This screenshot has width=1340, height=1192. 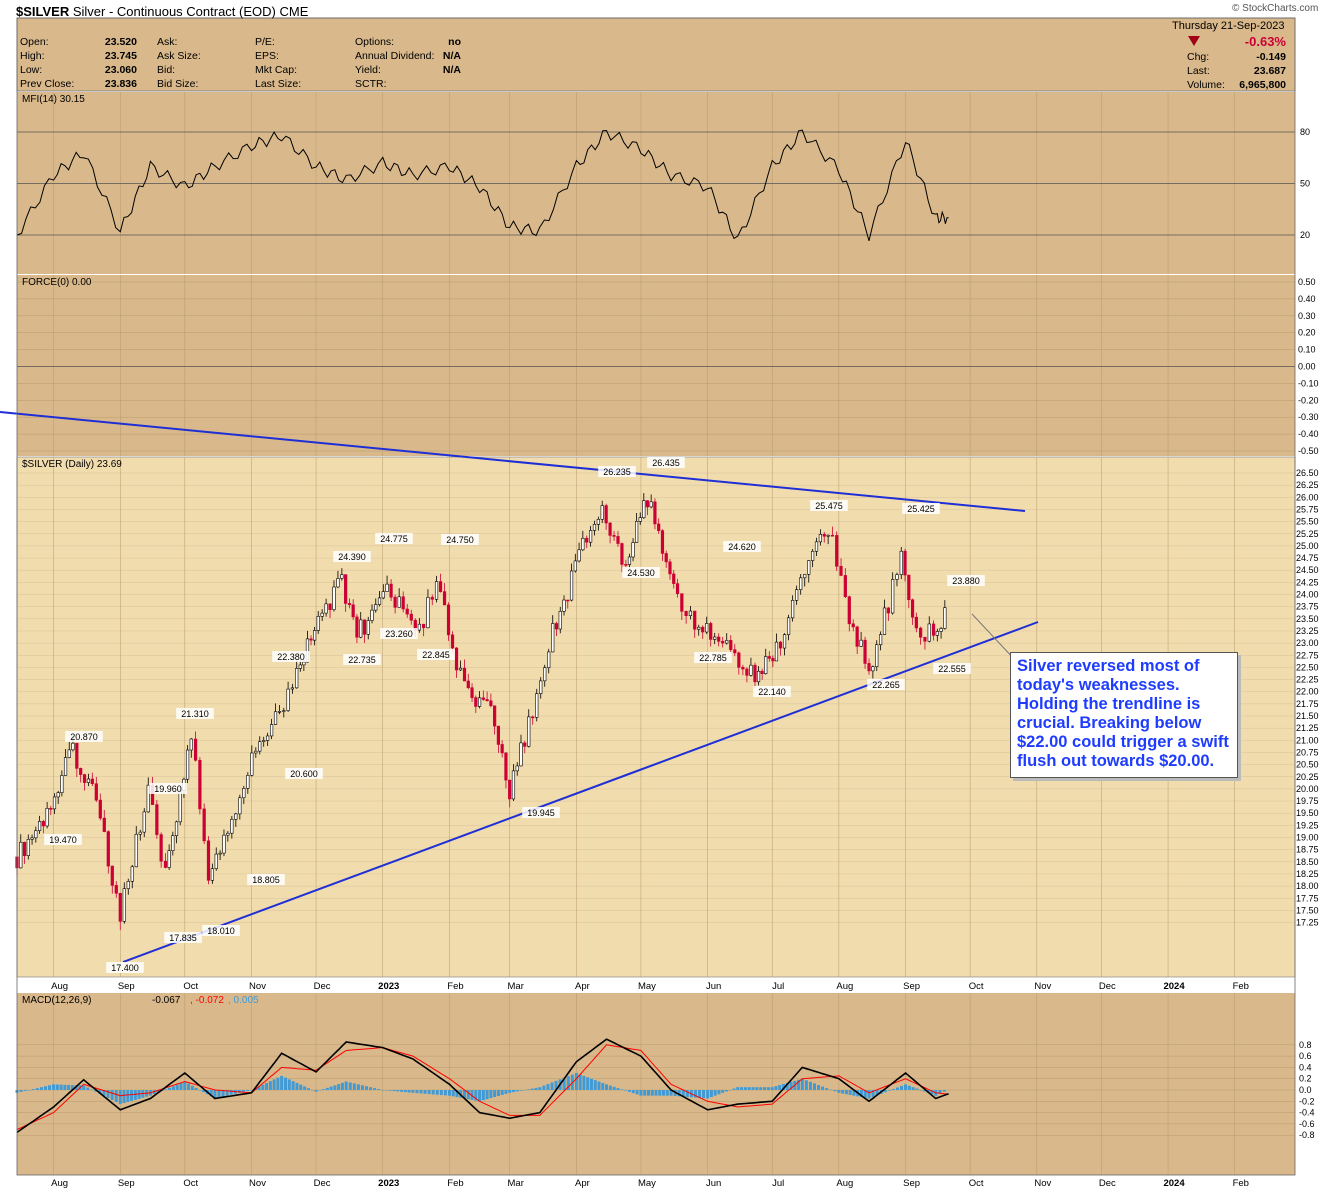 I want to click on price-tick-label: 20.00, so click(x=1307, y=789).